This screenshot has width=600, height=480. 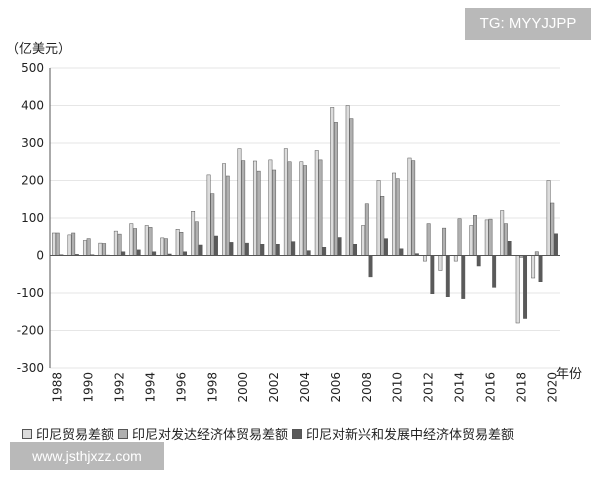 I want to click on x-tick-label: 2016, so click(x=490, y=387).